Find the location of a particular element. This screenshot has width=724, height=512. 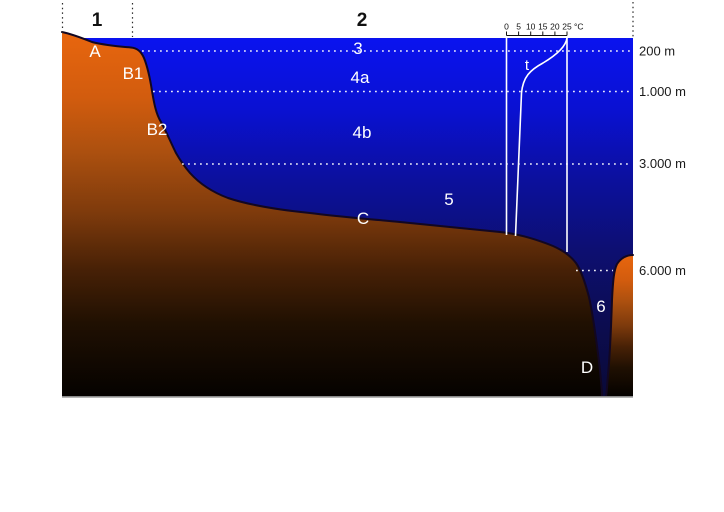

temp-scale-tick-0: 0 is located at coordinates (506, 27).